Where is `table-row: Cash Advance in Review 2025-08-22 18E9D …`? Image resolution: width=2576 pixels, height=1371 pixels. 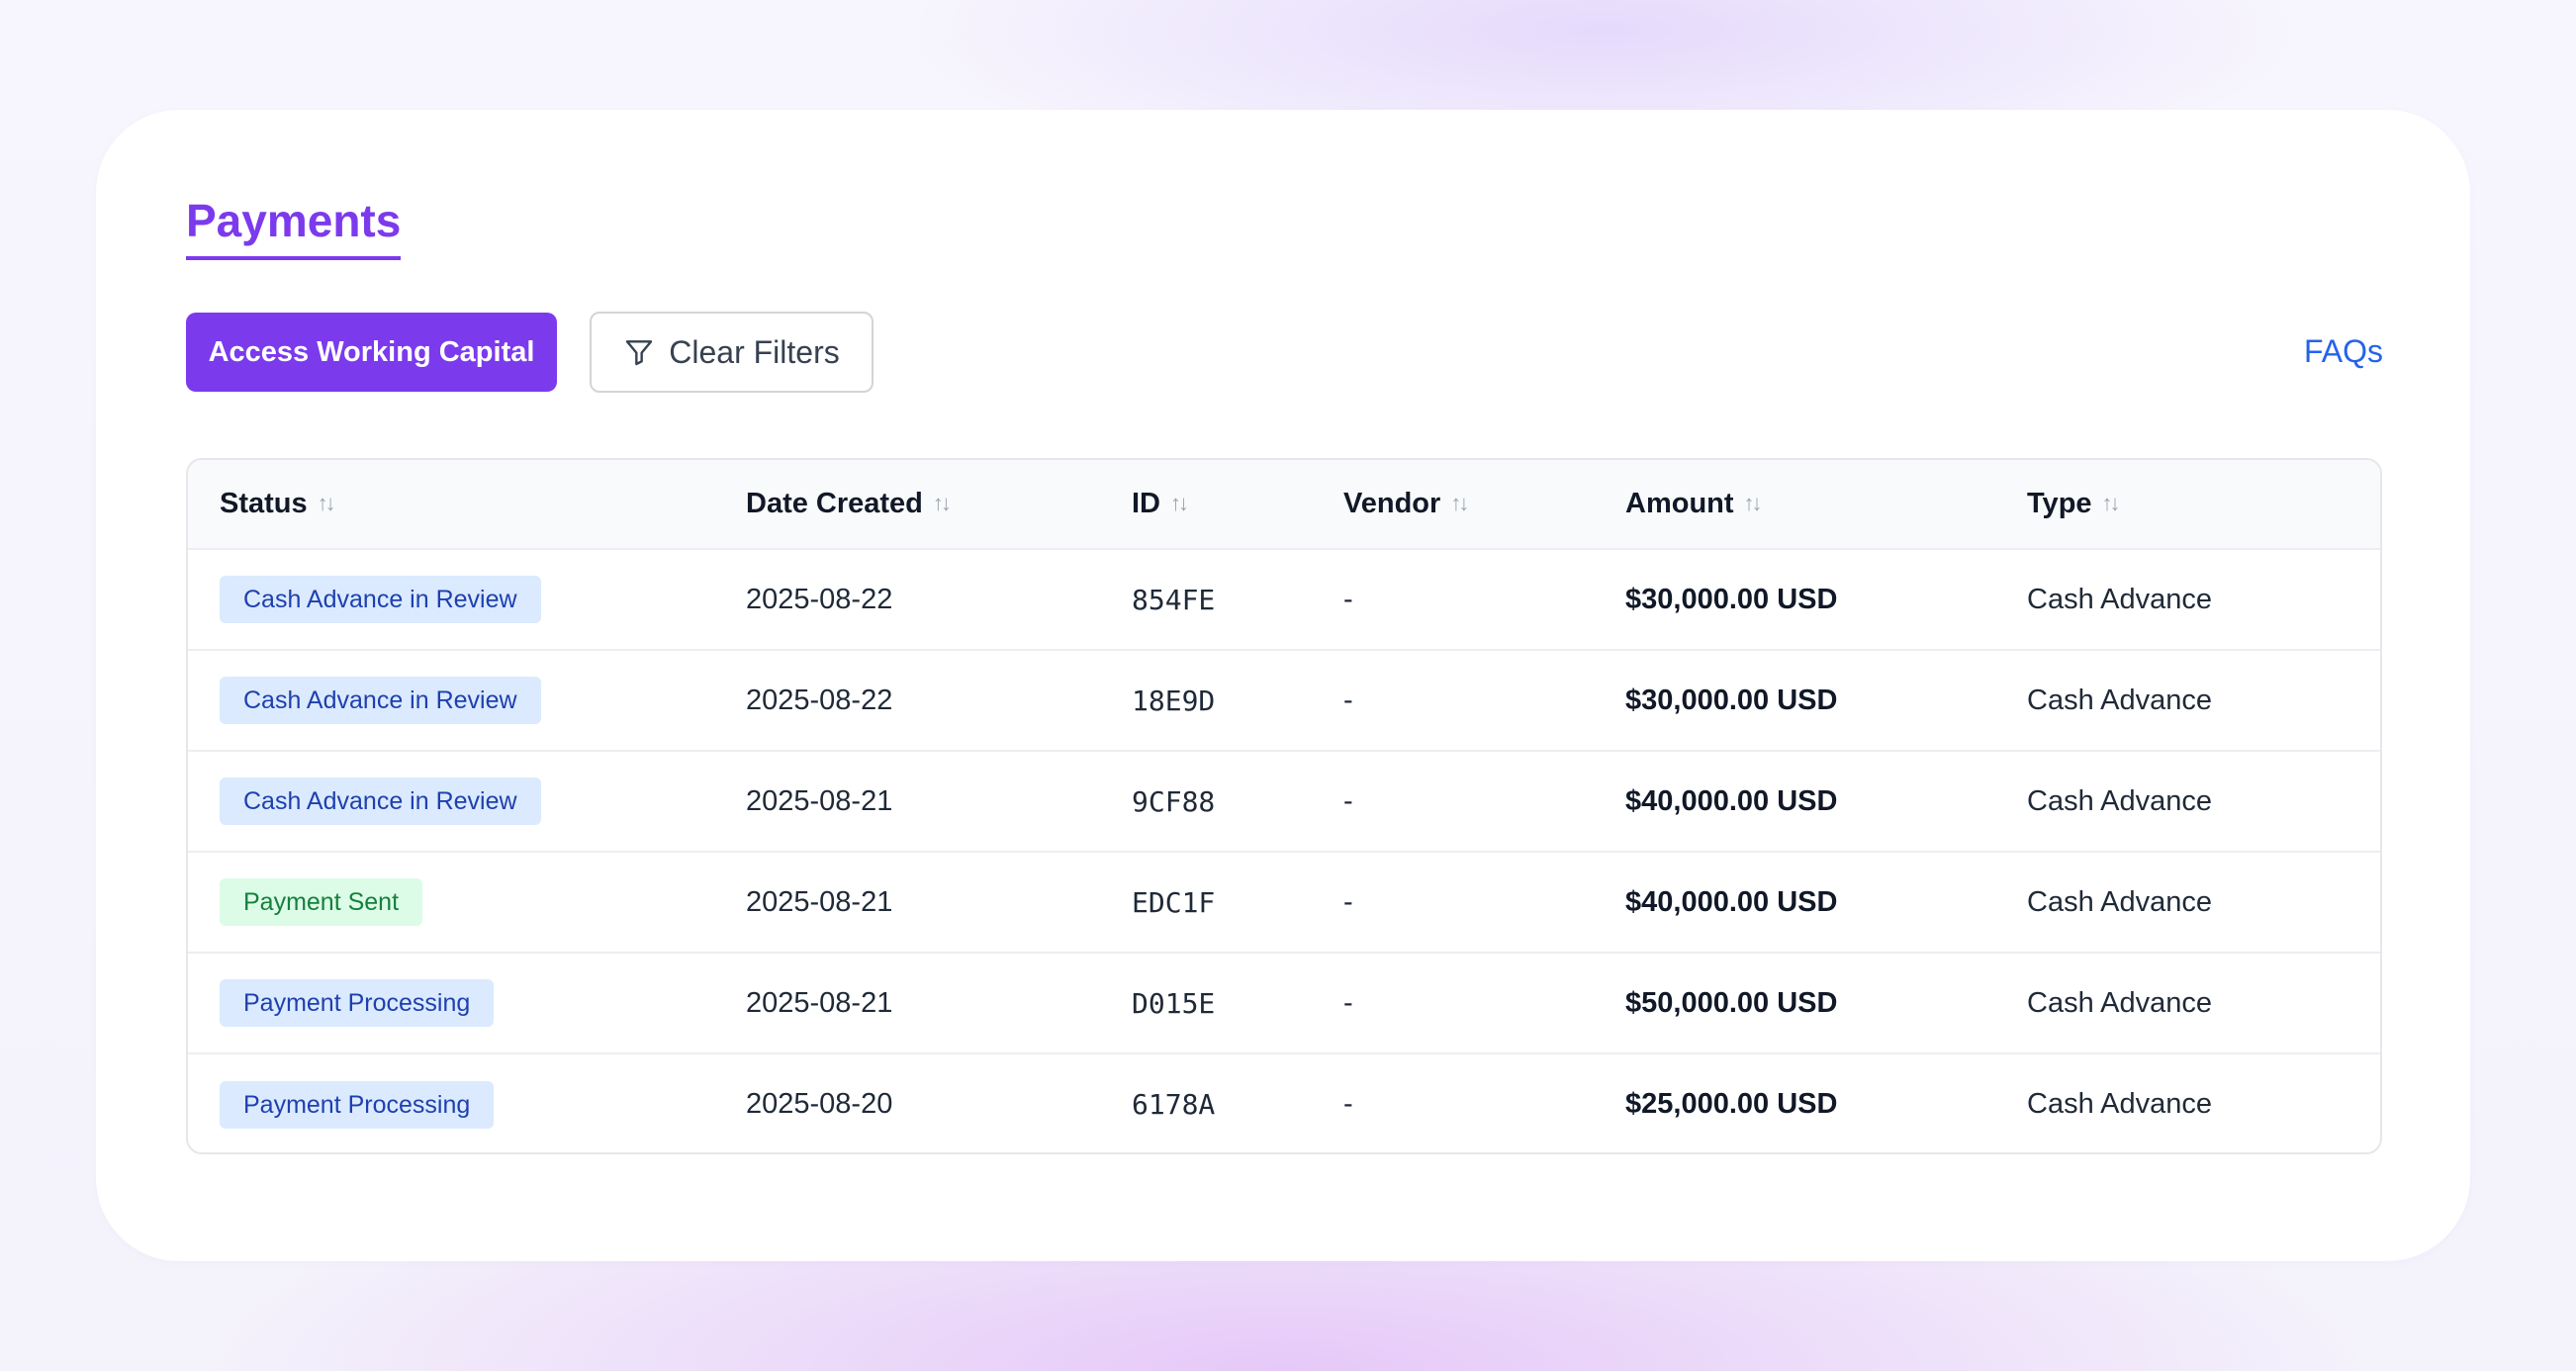
table-row: Cash Advance in Review 2025-08-22 18E9D … is located at coordinates (1284, 700).